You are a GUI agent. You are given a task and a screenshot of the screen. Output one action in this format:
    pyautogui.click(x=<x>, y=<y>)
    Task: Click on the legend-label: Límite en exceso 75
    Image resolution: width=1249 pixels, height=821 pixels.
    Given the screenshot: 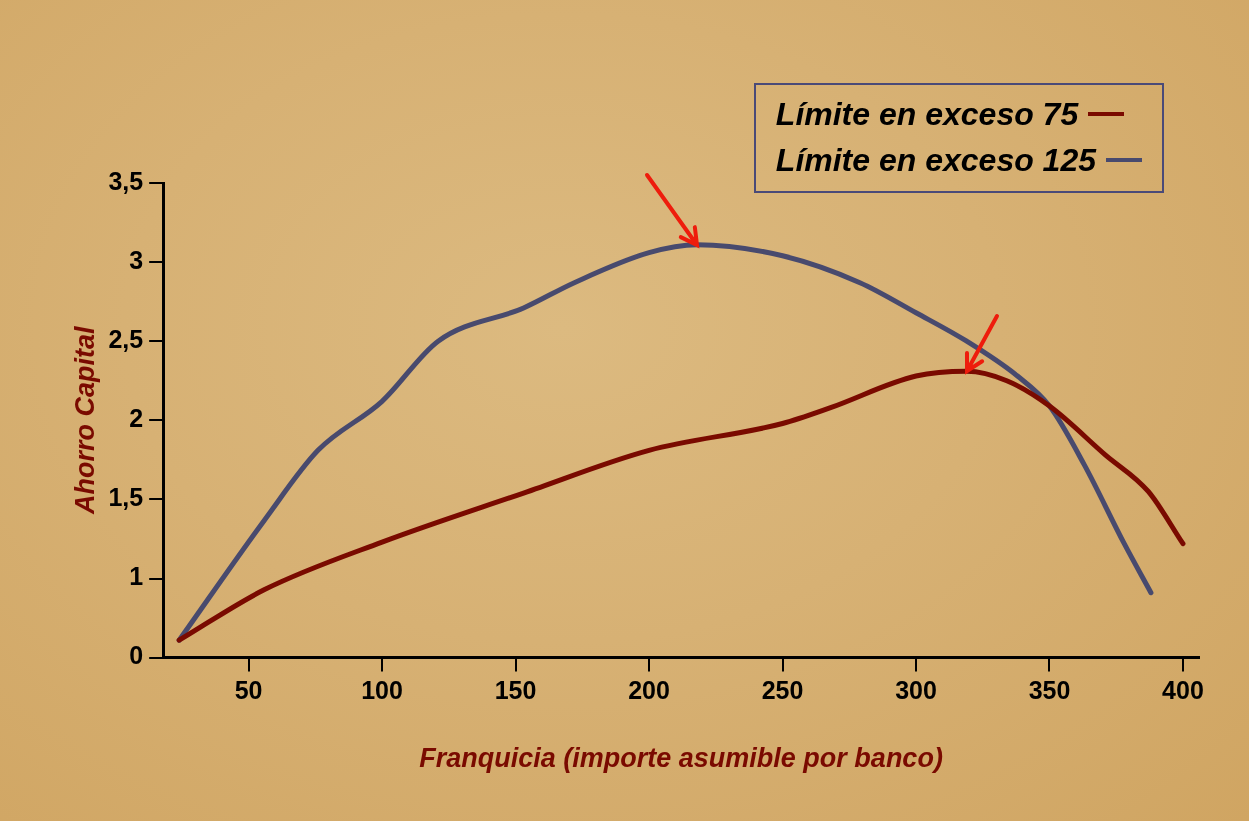 What is the action you would take?
    pyautogui.click(x=927, y=114)
    